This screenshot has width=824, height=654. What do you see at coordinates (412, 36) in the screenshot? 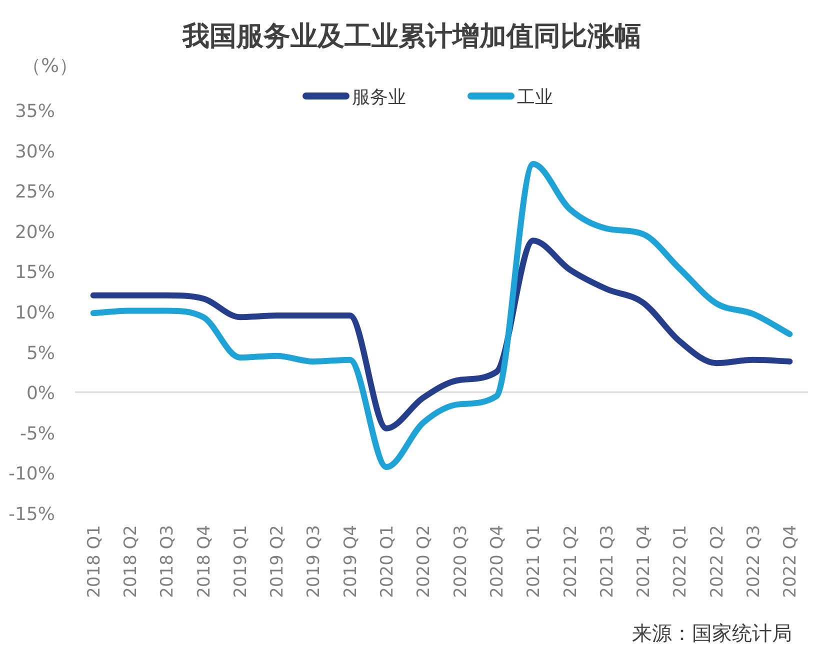
I see `chart-title: 我国服务业及工业累计增加值同比涨幅` at bounding box center [412, 36].